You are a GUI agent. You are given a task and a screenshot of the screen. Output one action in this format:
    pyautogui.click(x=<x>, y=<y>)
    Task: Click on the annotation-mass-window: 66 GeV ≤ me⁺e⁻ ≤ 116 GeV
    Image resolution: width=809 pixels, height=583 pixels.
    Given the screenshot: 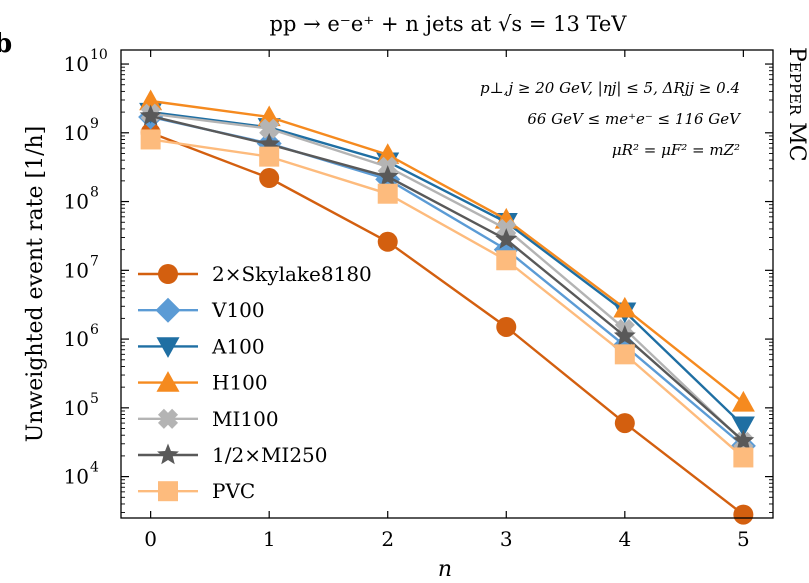 What is the action you would take?
    pyautogui.click(x=634, y=119)
    